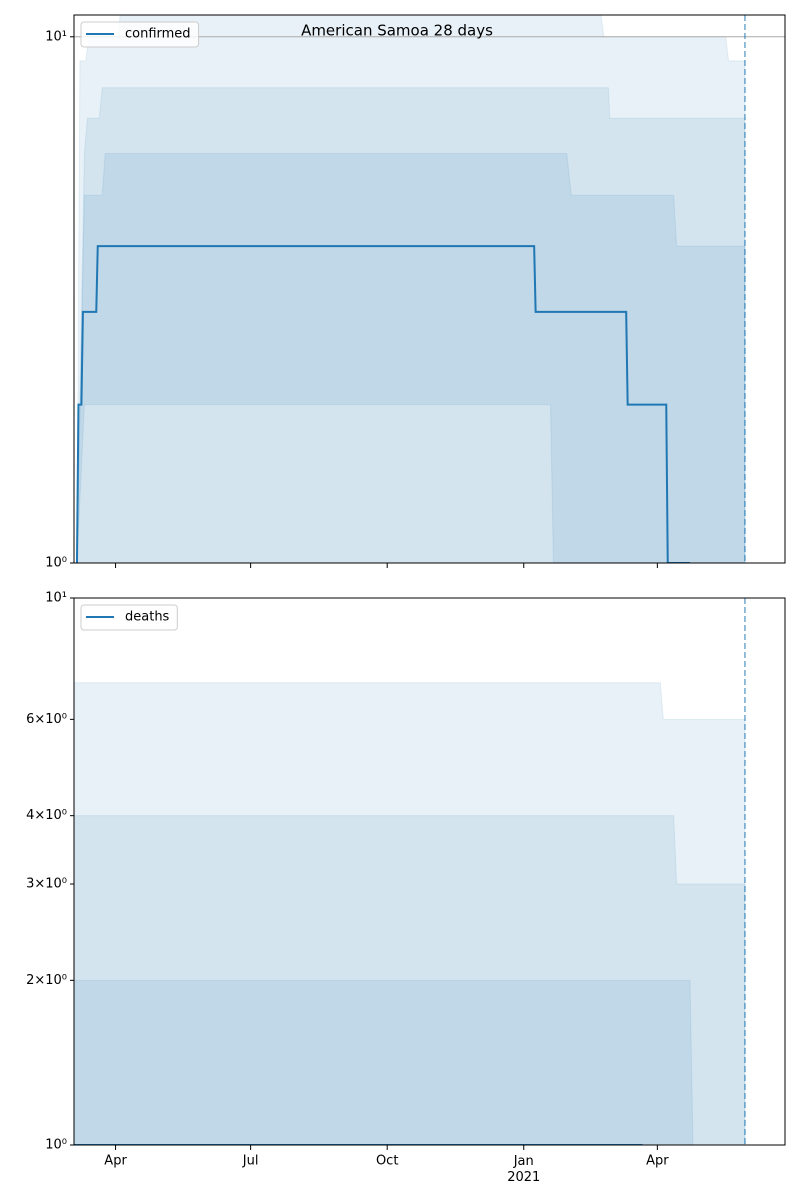 This screenshot has width=800, height=1200. I want to click on y-tick-label: 2×10⁰, so click(46, 980).